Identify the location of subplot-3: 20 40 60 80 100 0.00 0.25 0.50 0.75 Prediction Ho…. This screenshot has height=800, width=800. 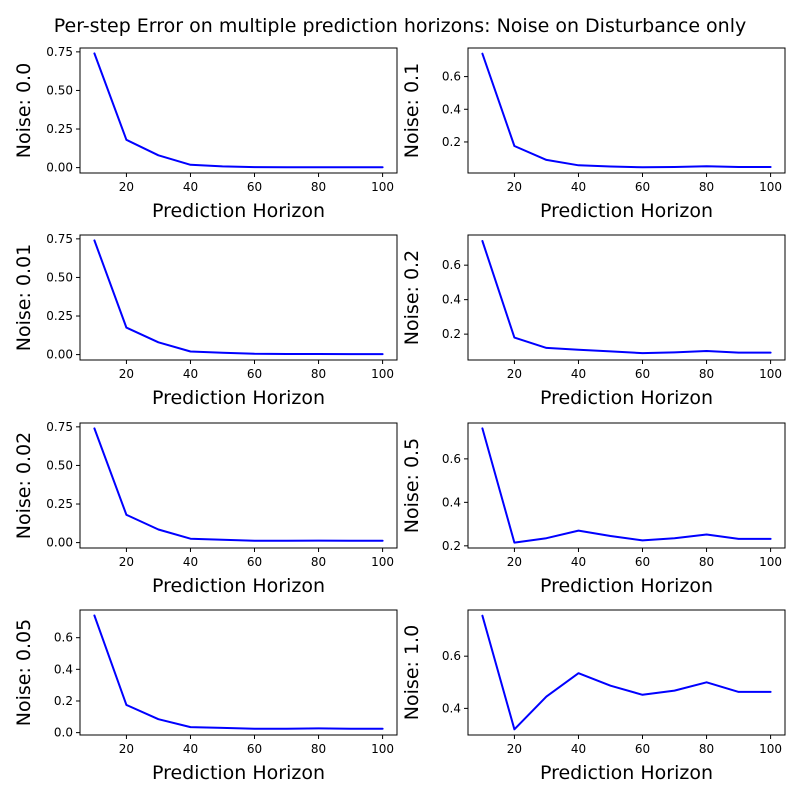
(205, 320).